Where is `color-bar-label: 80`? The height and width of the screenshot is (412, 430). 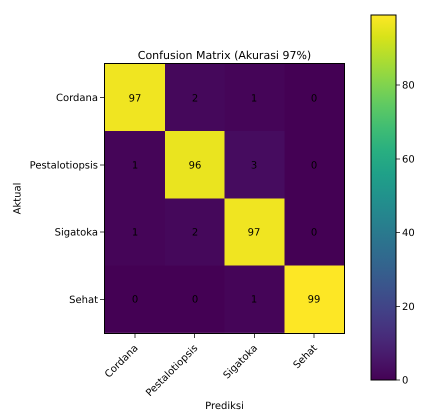
color-bar-label: 80 is located at coordinates (408, 86).